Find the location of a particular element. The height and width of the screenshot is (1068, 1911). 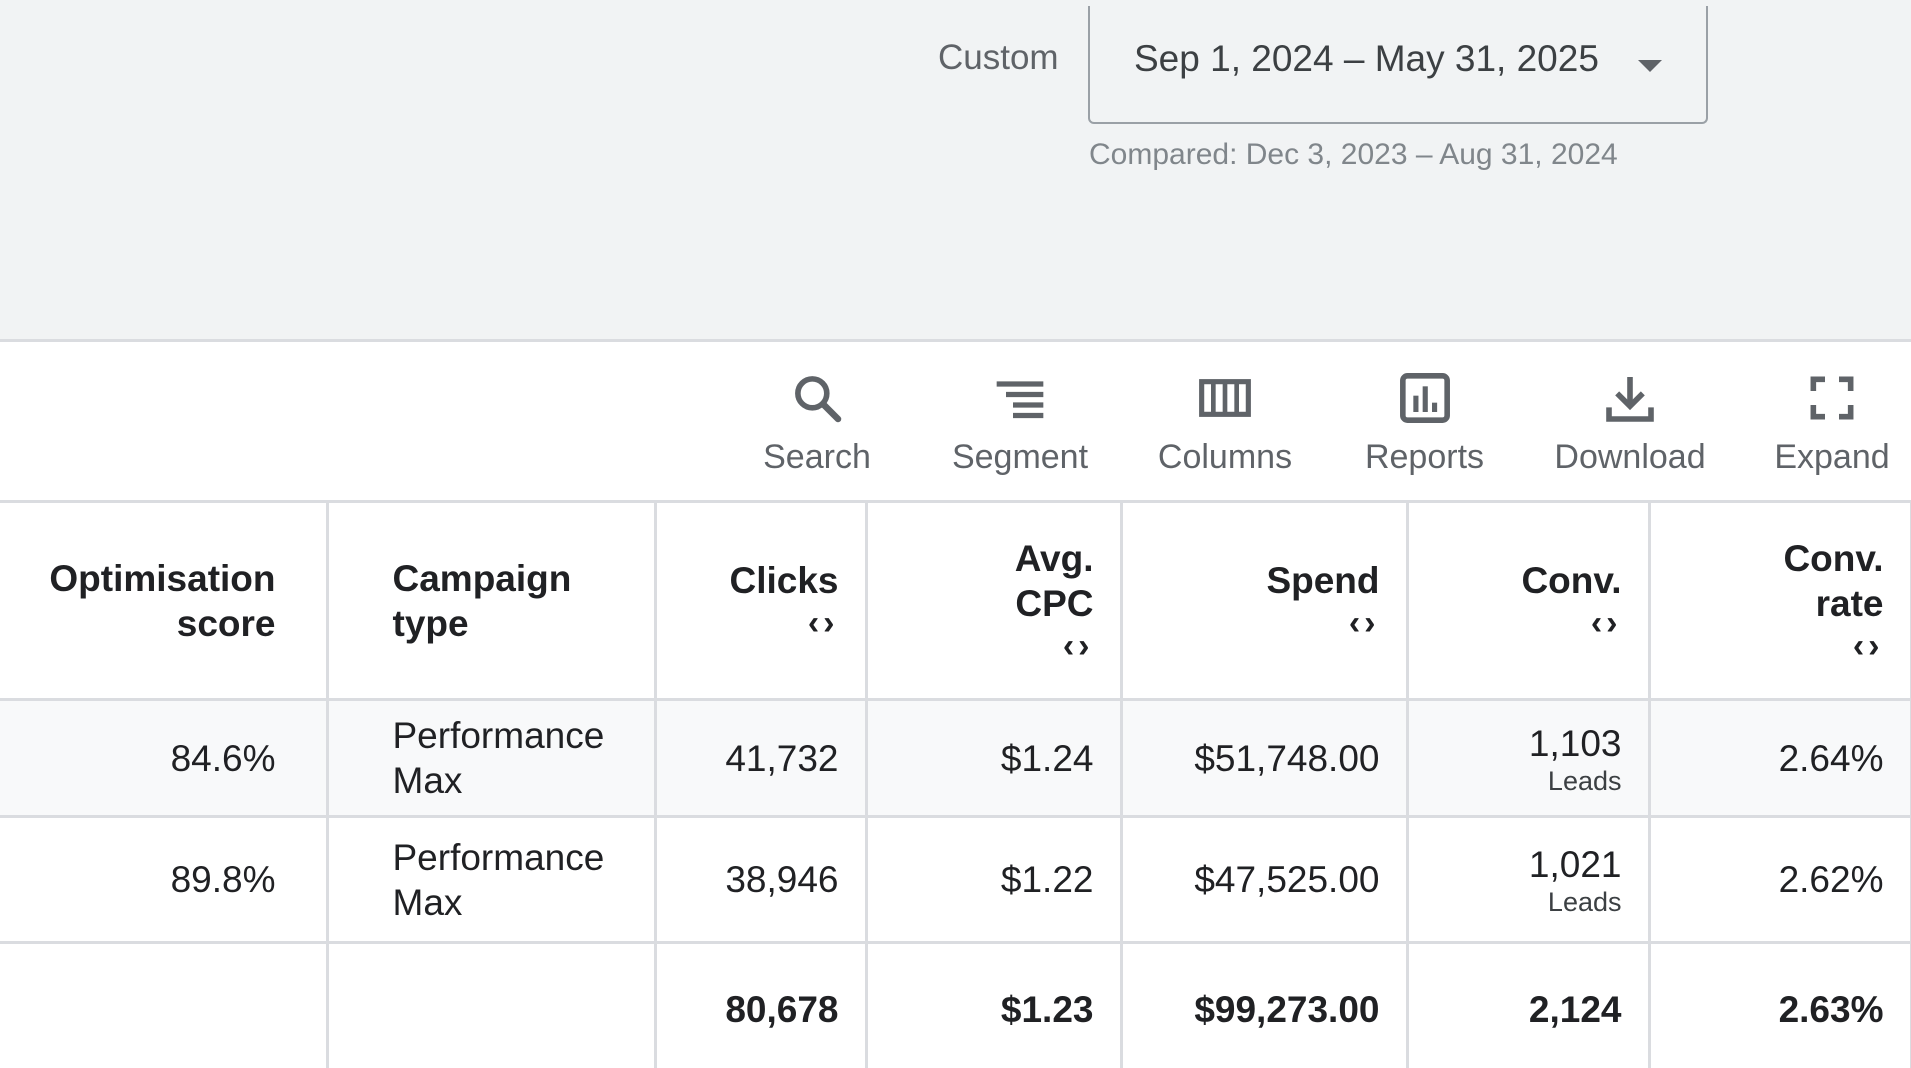

spend-cell: $47,525.00 is located at coordinates (1264, 879).